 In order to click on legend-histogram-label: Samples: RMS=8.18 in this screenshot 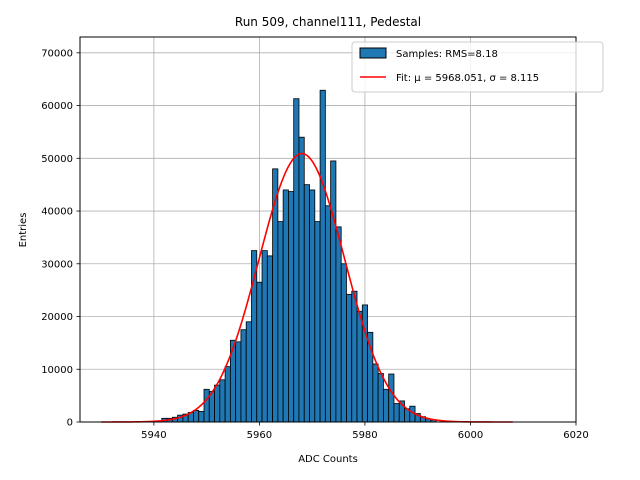, I will do `click(447, 54)`.